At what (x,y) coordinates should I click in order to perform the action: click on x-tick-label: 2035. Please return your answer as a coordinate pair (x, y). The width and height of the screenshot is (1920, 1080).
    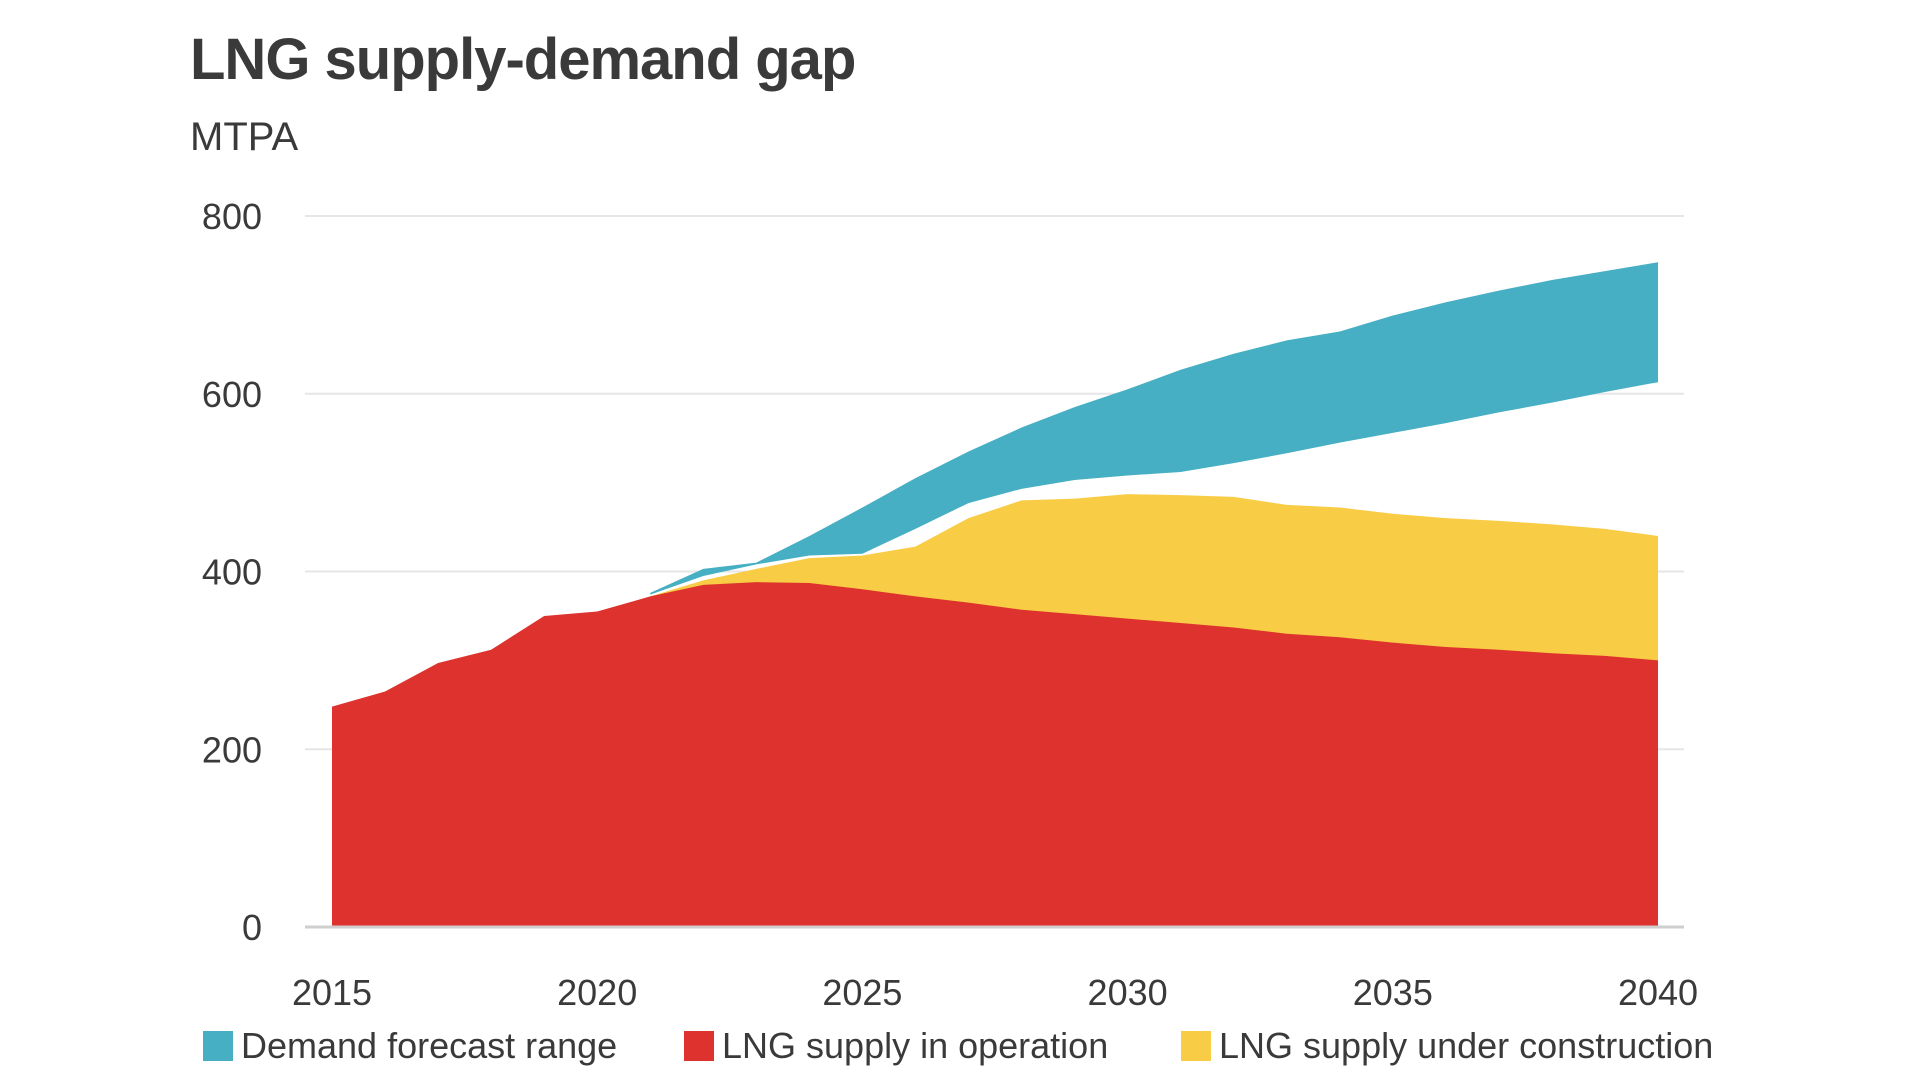
    Looking at the image, I should click on (1393, 992).